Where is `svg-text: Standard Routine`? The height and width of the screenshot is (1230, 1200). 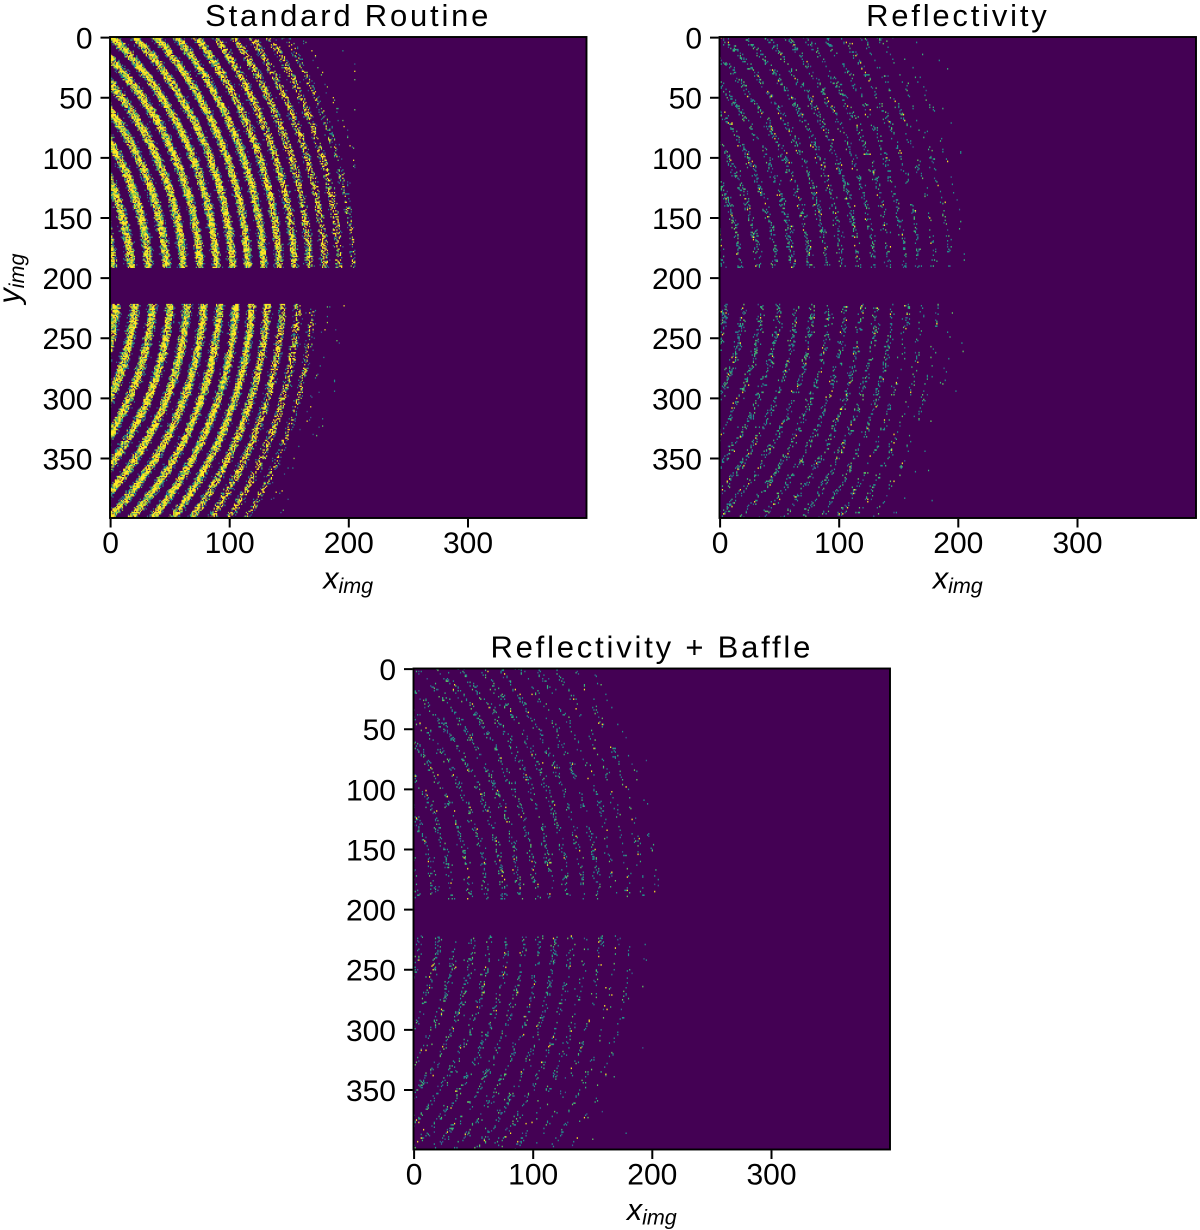 svg-text: Standard Routine is located at coordinates (348, 16).